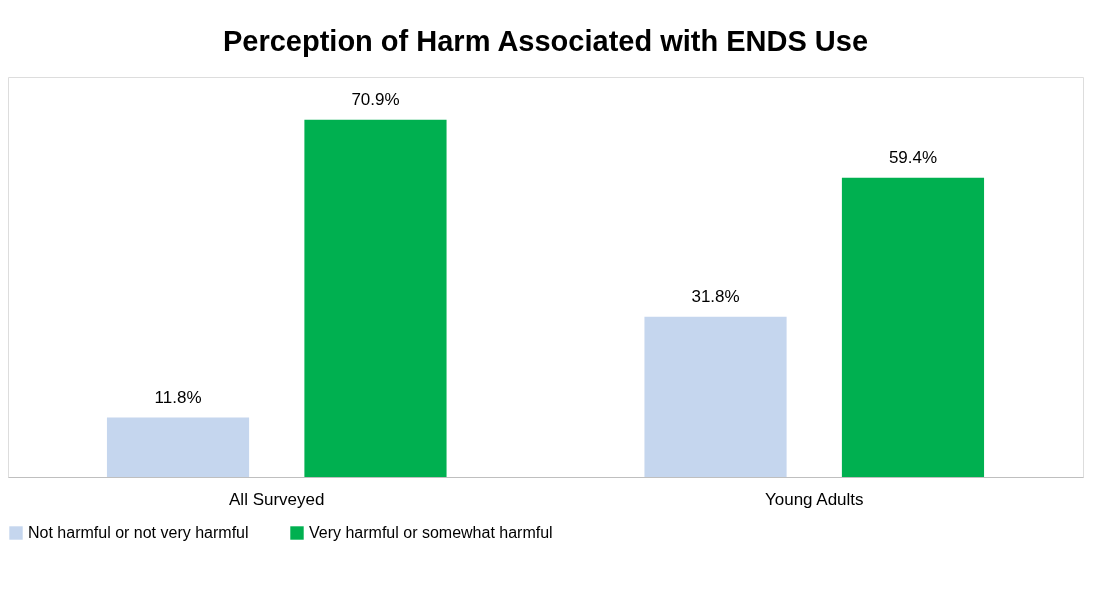 The image size is (1104, 616). I want to click on data-label: 70.9%, so click(375, 99).